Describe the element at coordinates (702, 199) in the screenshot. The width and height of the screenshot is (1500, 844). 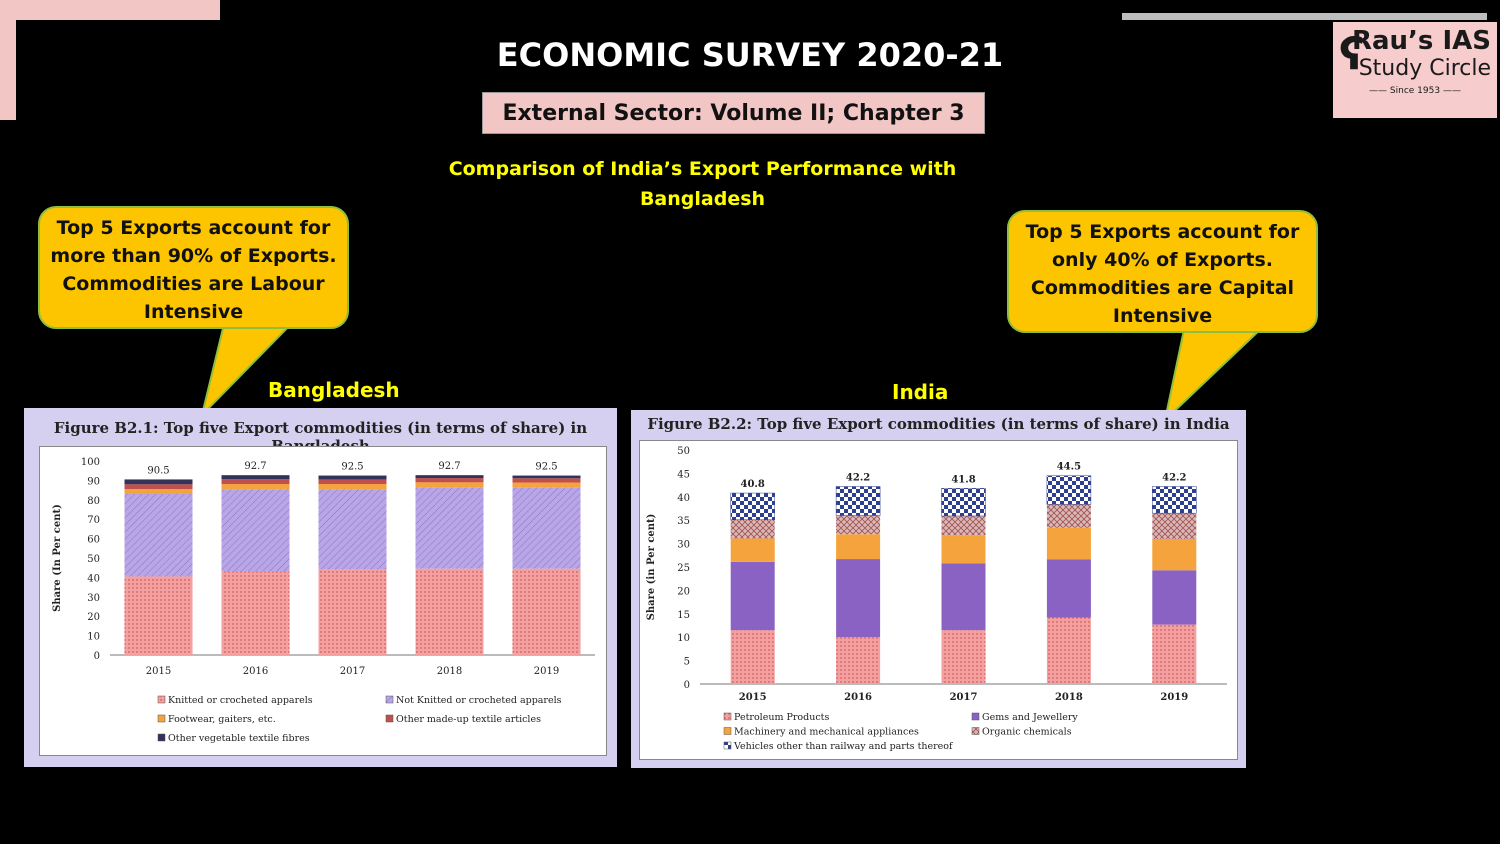
I see `comparison-line2: Bangladesh` at that location.